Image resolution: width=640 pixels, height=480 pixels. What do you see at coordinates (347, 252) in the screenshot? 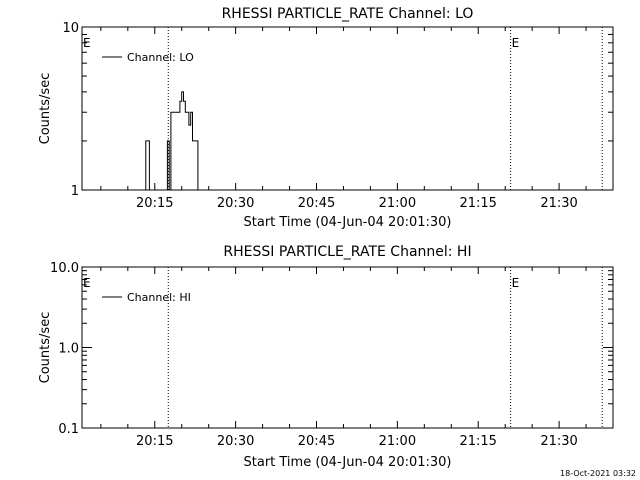
I see `chart-title: RHESSI PARTICLE_RATE Channel: HI` at bounding box center [347, 252].